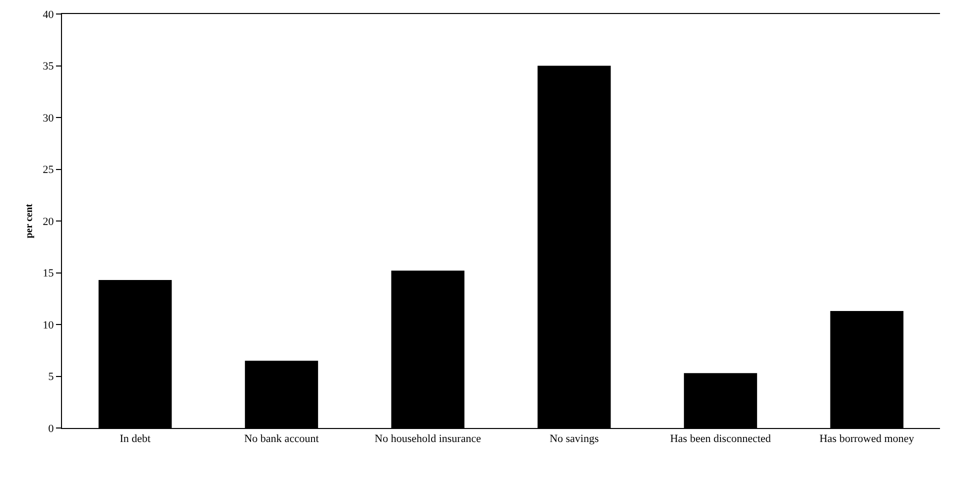 The height and width of the screenshot is (498, 975). Describe the element at coordinates (29, 220) in the screenshot. I see `y-axis-title: per cent` at that location.